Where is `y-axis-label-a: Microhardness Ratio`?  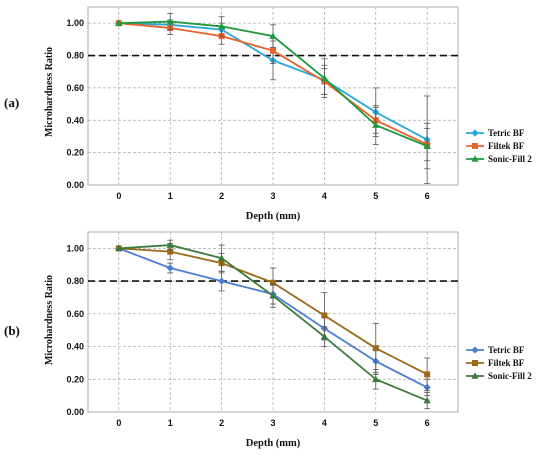
y-axis-label-a: Microhardness Ratio is located at coordinates (49, 92).